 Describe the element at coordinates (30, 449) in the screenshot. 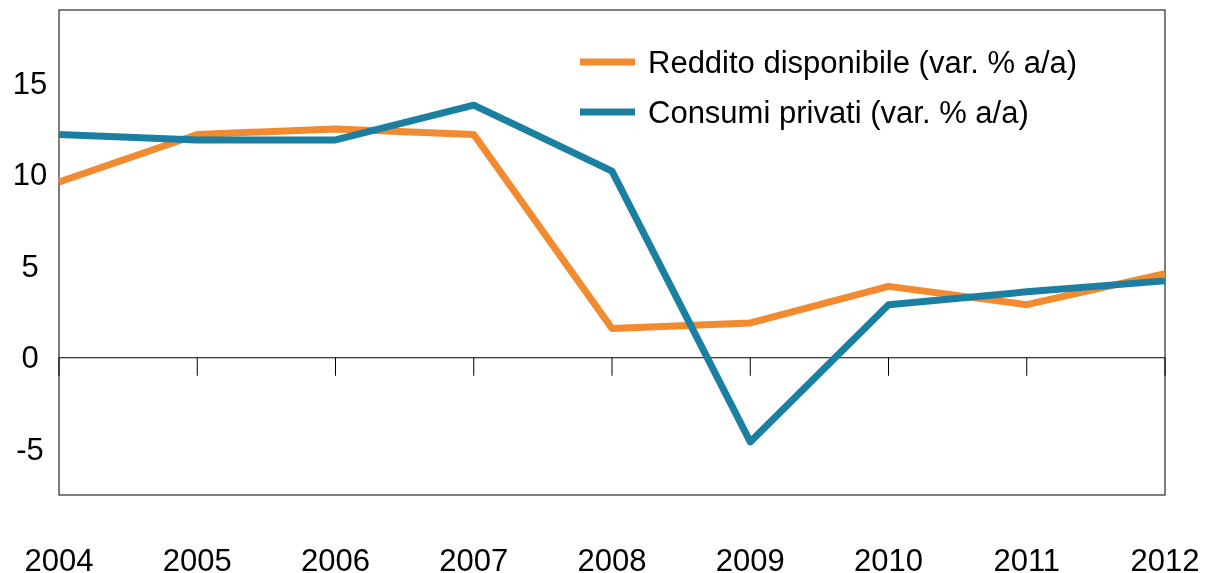

I see `y-tick-label: -5` at that location.